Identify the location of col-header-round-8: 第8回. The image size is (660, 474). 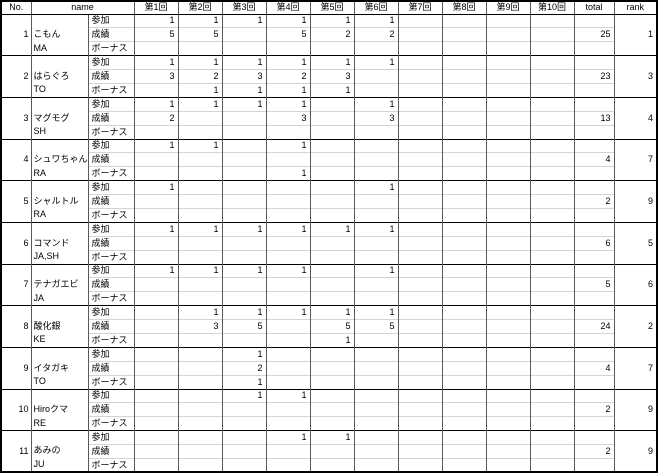
(464, 8).